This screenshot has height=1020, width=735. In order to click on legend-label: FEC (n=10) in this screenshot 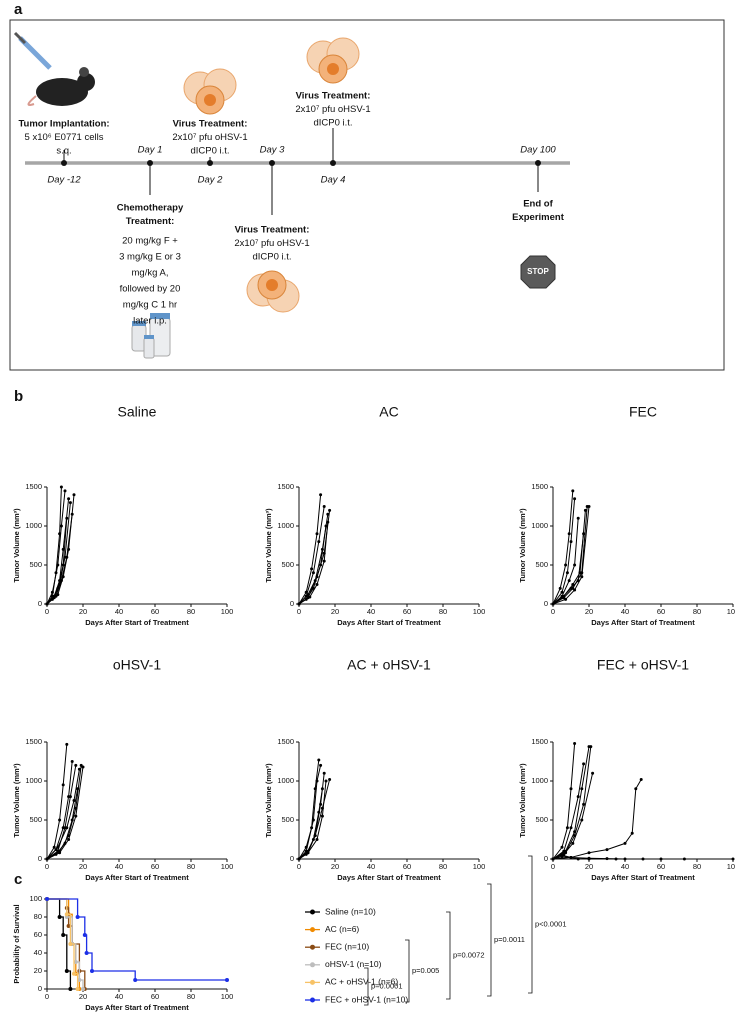, I will do `click(347, 946)`.